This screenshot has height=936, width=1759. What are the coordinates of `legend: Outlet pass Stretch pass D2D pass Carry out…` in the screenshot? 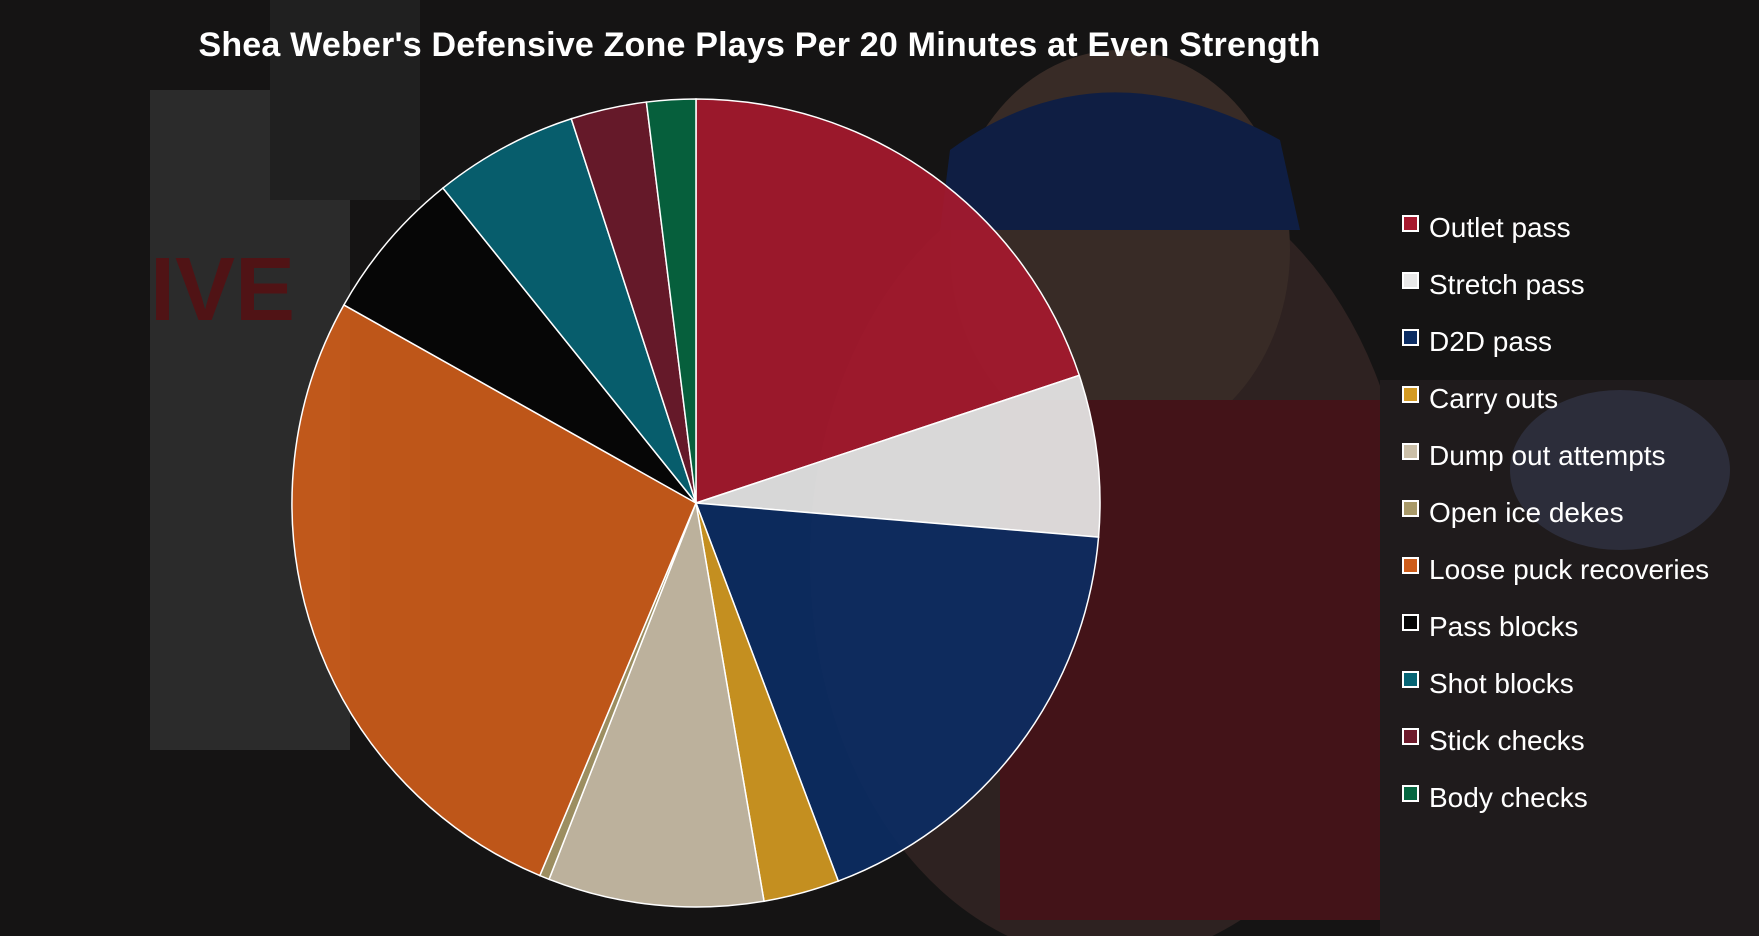 It's located at (1555, 512).